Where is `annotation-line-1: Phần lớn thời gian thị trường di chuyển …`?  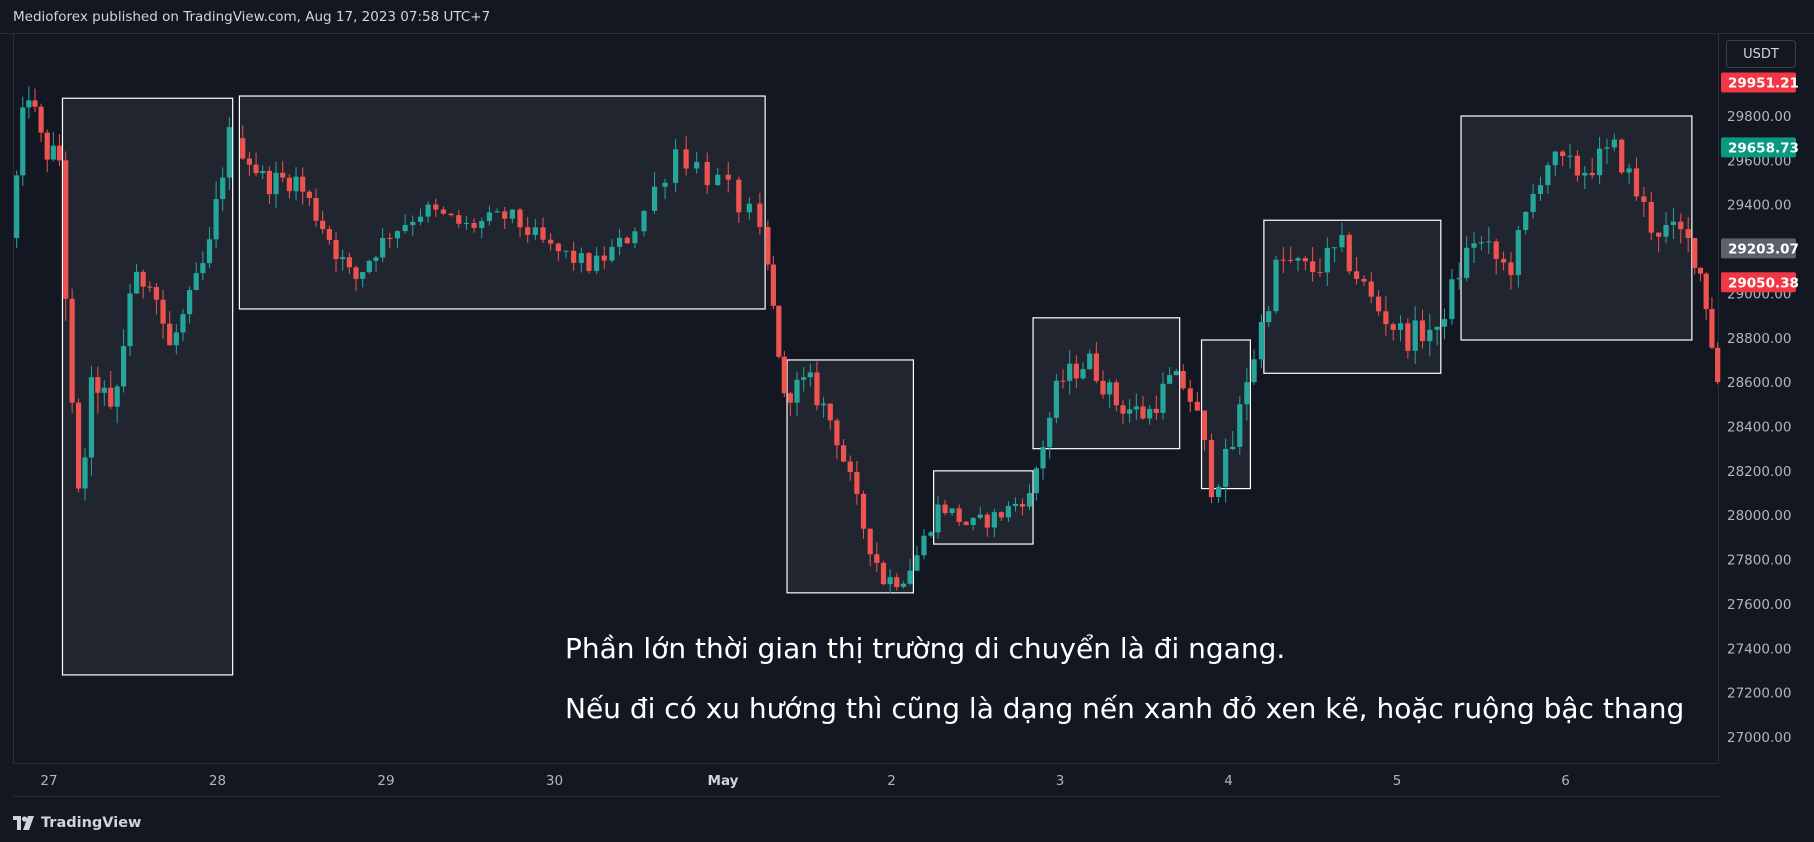
annotation-line-1: Phần lớn thời gian thị trường di chuyển … is located at coordinates (925, 648).